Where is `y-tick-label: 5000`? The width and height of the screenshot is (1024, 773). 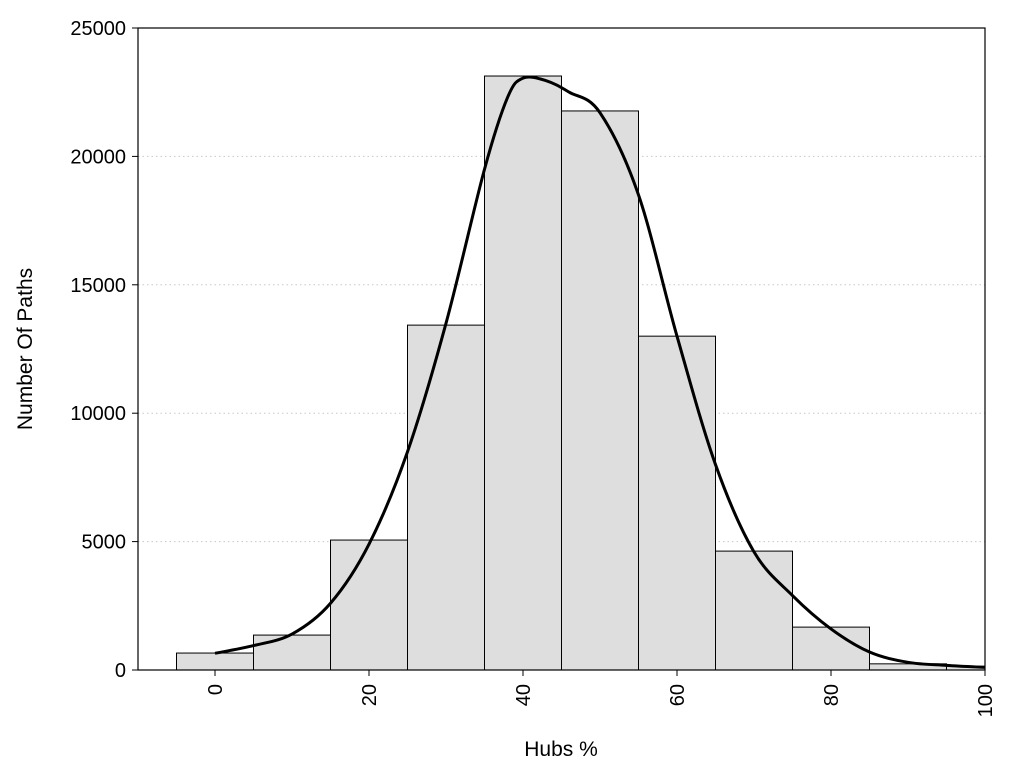
y-tick-label: 5000 is located at coordinates (104, 543).